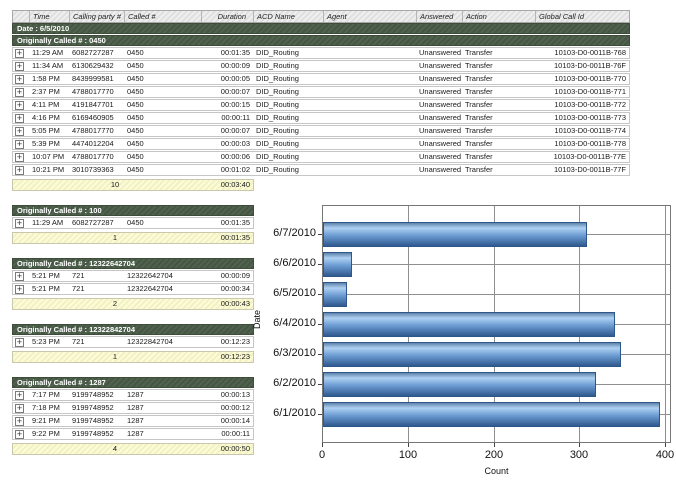  Describe the element at coordinates (590, 104) in the screenshot. I see `global-call-id-cell: 10103-D0-0011B-772` at that location.